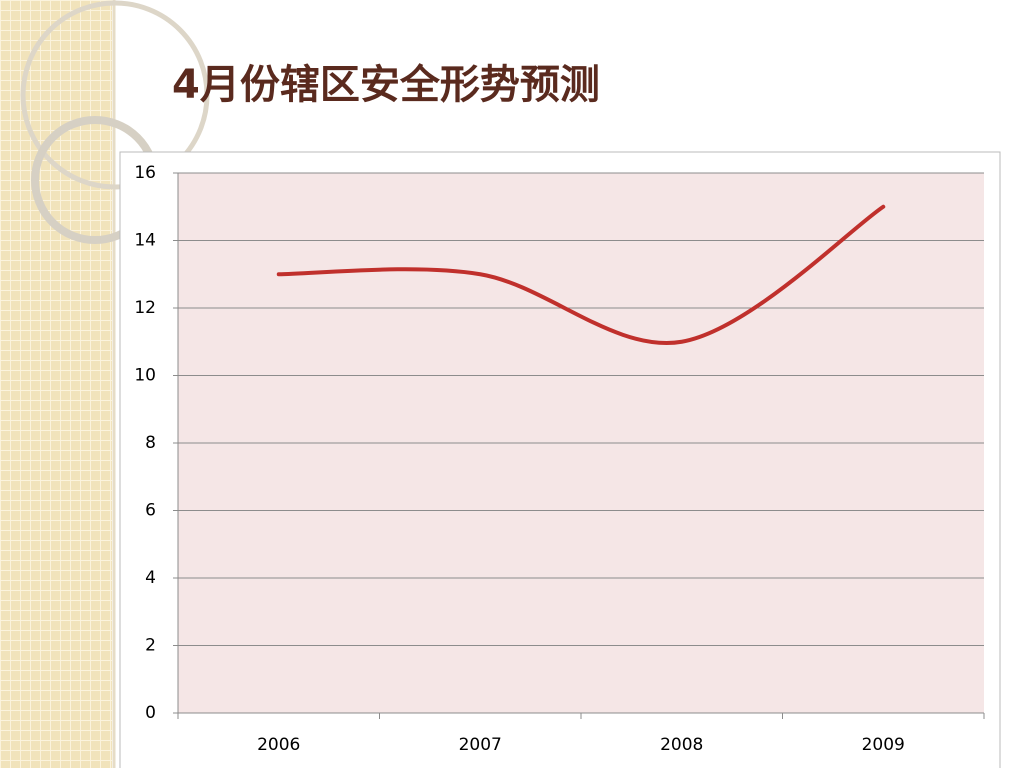 This screenshot has height=768, width=1024. What do you see at coordinates (681, 745) in the screenshot?
I see `x-tick-label: 2008` at bounding box center [681, 745].